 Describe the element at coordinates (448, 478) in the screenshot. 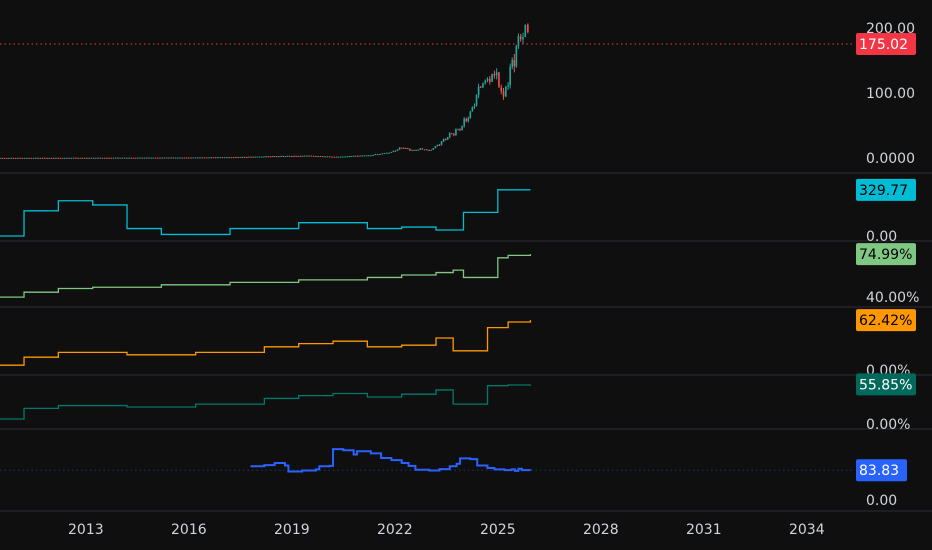

I see `pane-indicator-5: 0.00` at that location.